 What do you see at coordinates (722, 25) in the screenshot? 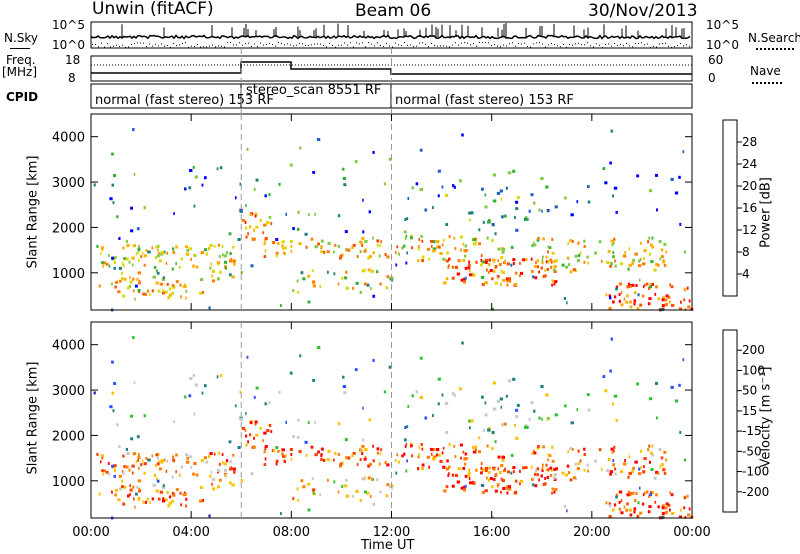
I see `nsearch-tick-high: 10^5` at bounding box center [722, 25].